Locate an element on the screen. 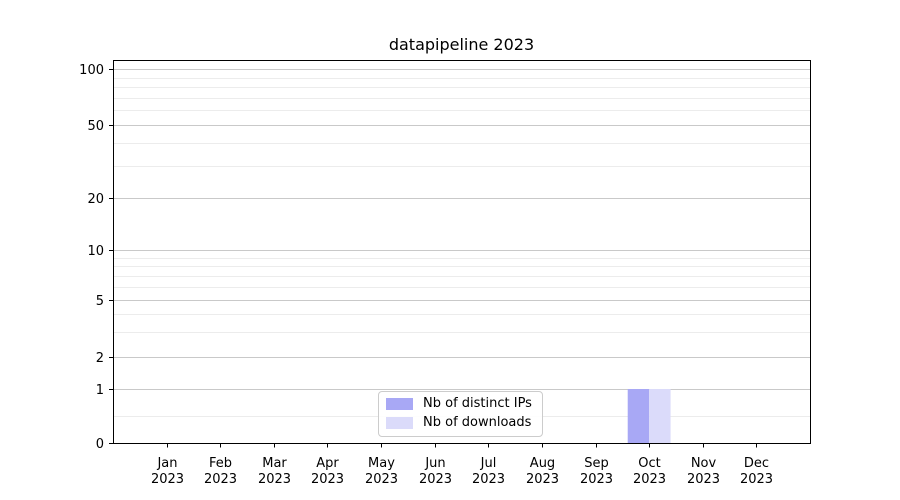 The image size is (900, 500). legend-item-distinct-ips: Nb of distinct IPs is located at coordinates (459, 404).